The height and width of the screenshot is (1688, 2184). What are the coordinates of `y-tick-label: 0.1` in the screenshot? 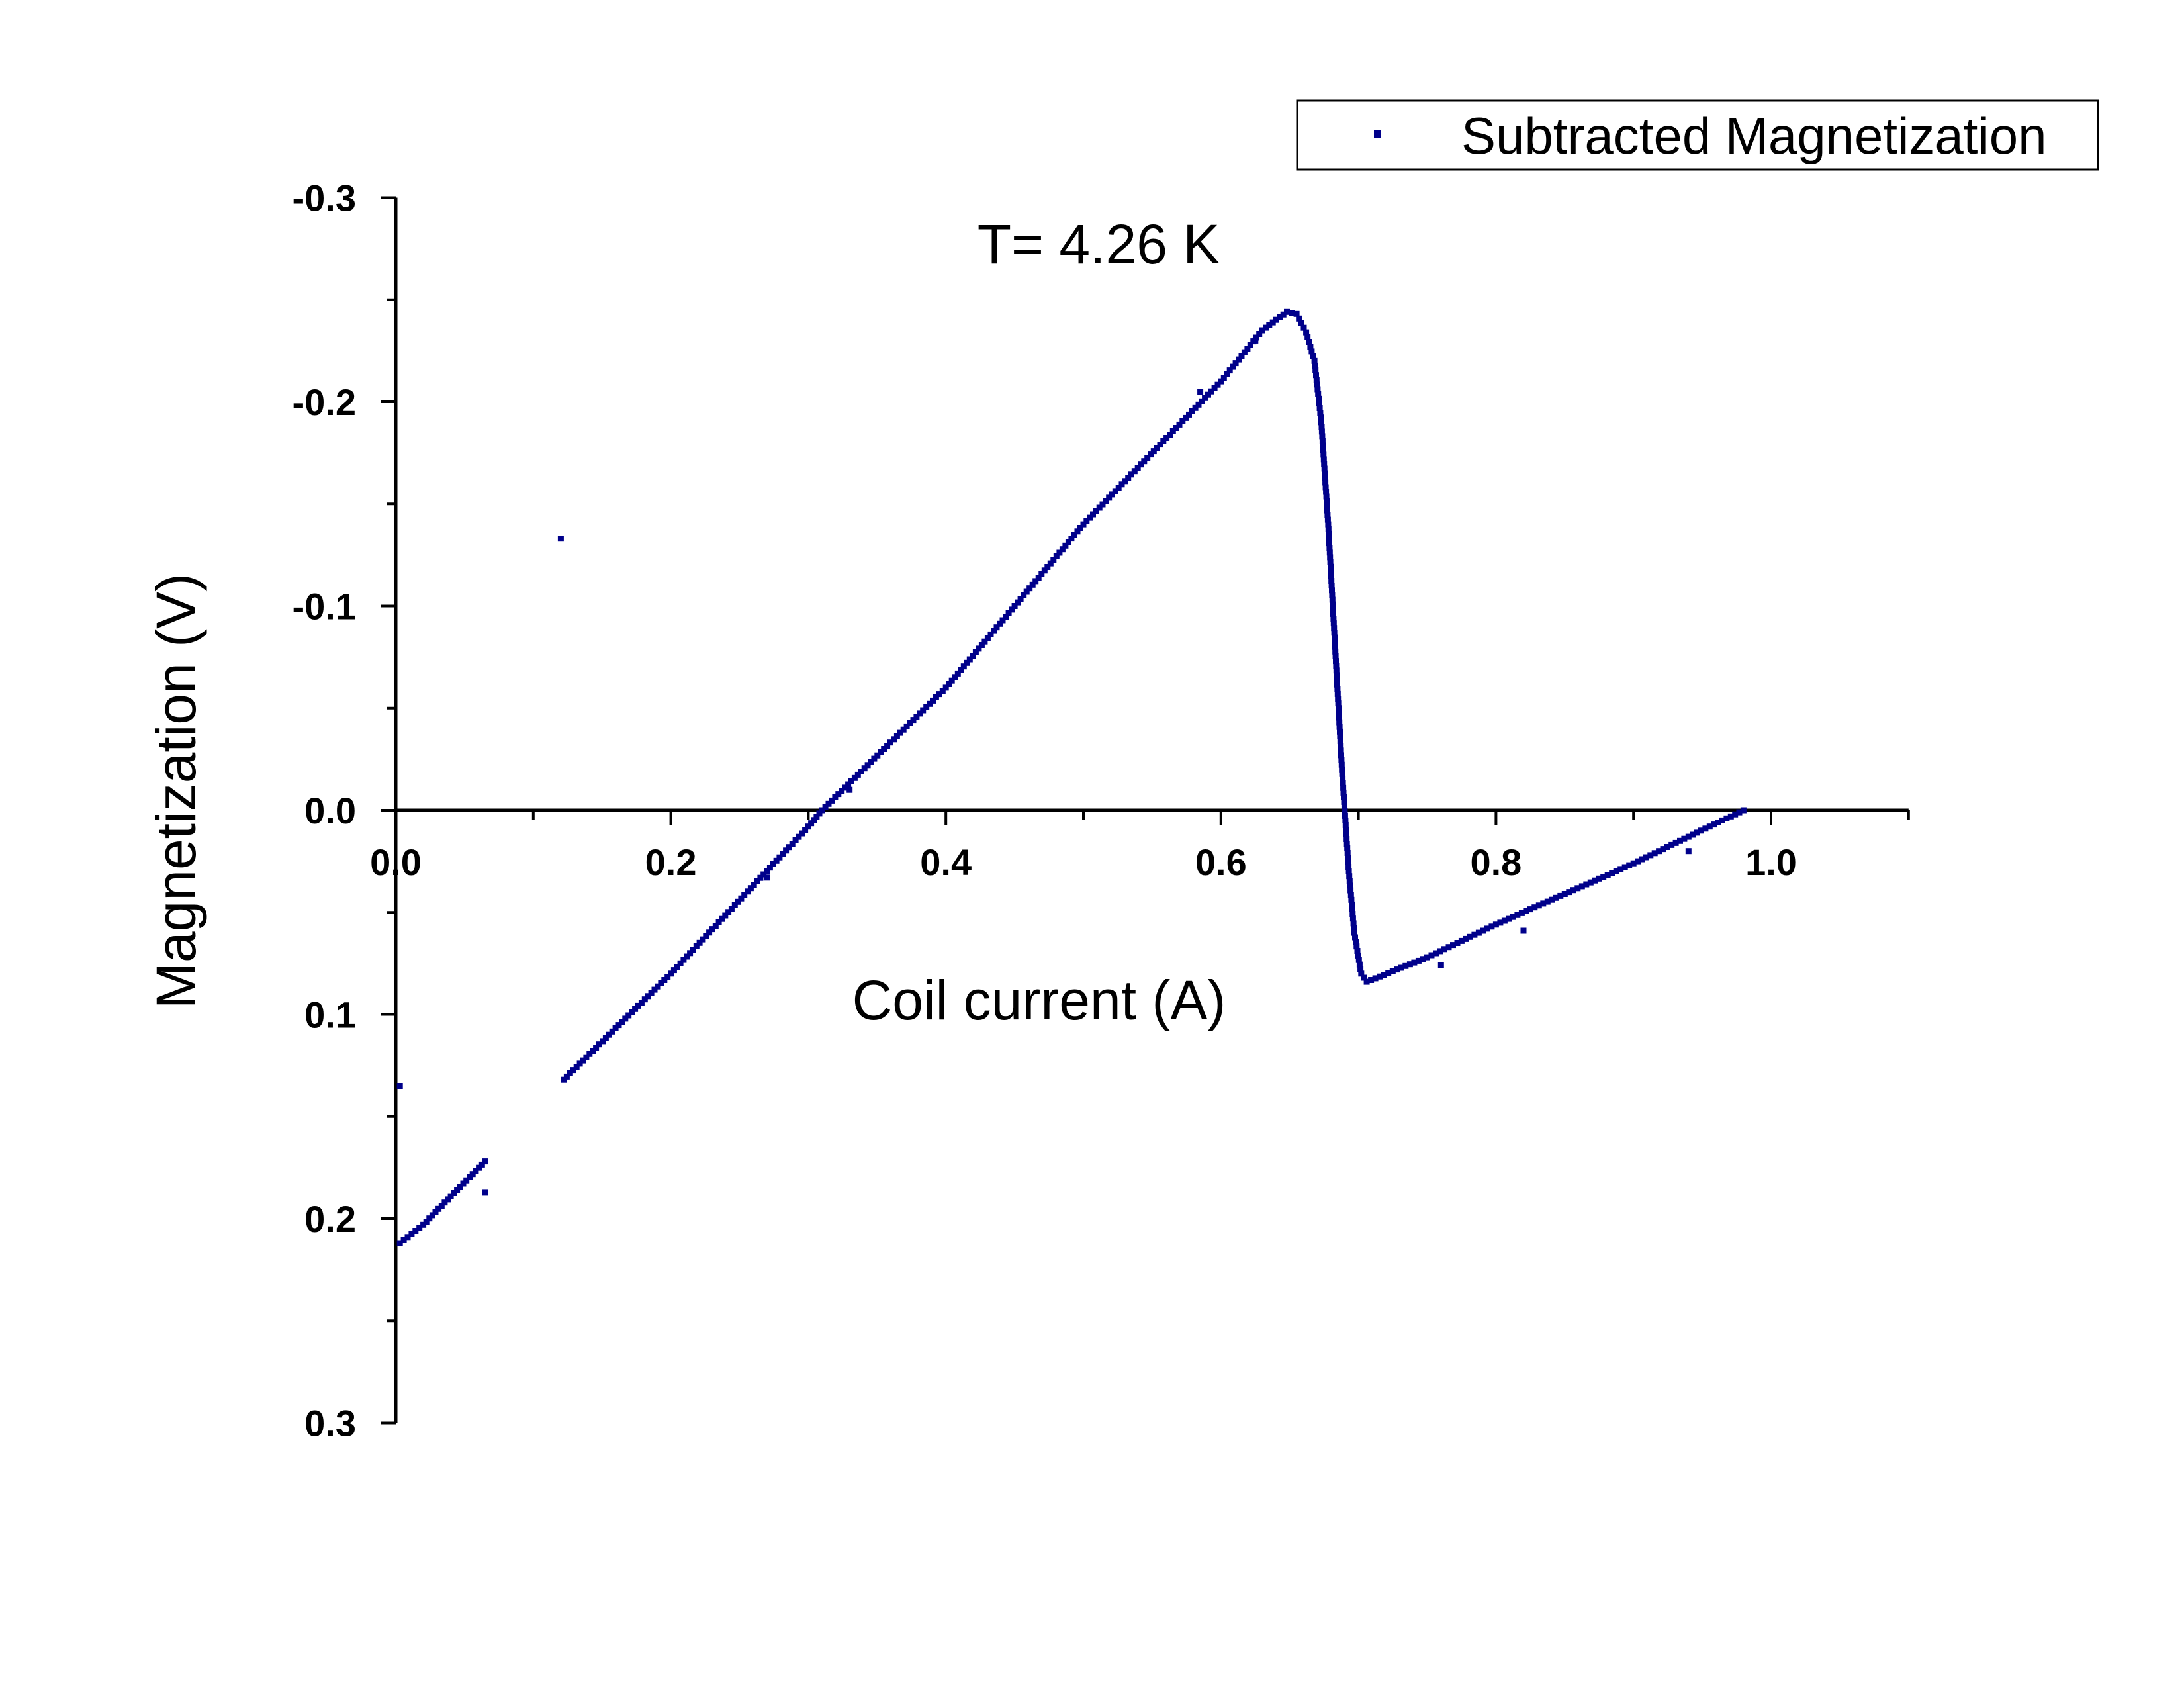 It's located at (330, 1015).